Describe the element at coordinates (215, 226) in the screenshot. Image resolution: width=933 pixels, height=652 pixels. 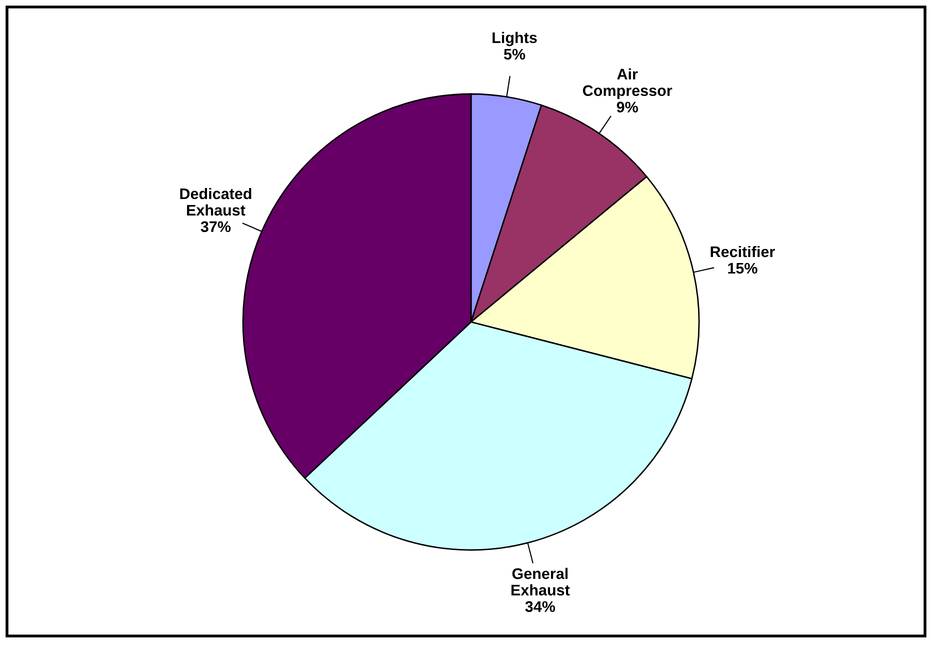
I see `data-label: 37%` at that location.